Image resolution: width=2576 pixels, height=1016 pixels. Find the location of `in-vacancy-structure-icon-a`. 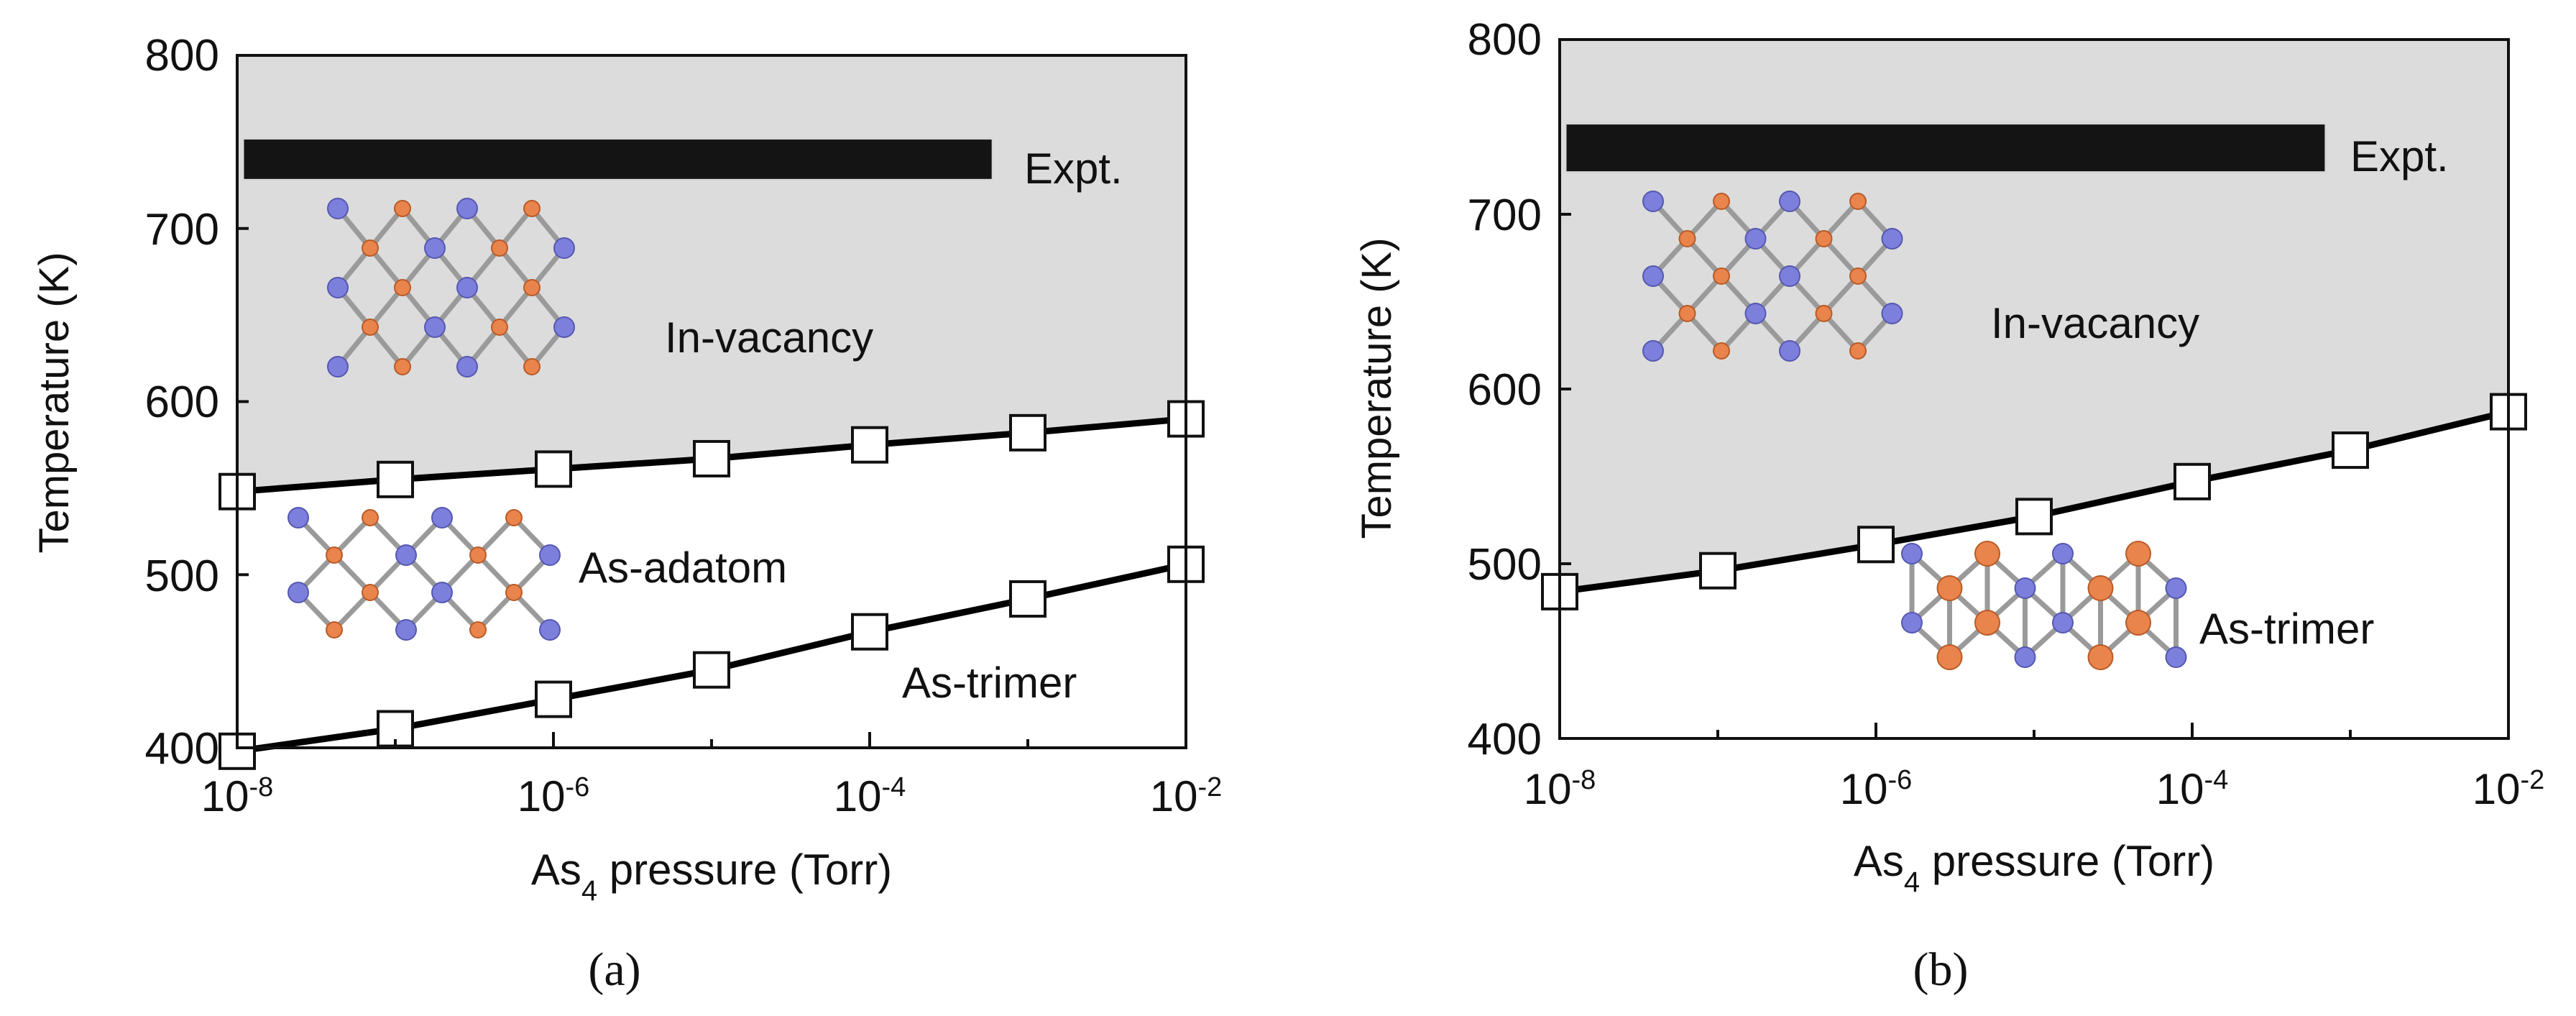

in-vacancy-structure-icon-a is located at coordinates (451, 287).